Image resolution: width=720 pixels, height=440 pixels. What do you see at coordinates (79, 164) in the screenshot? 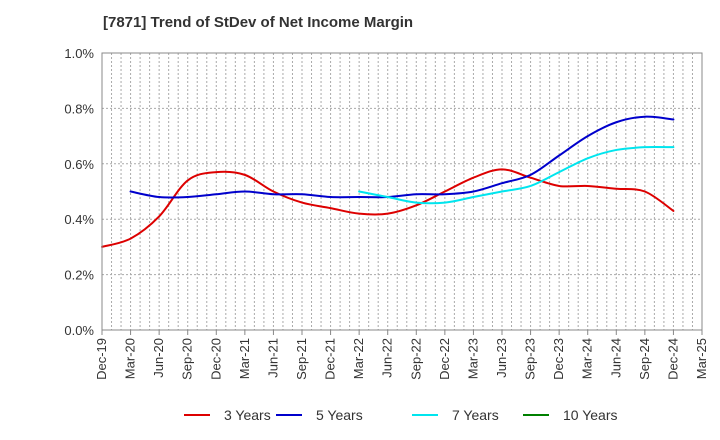
I see `y-tick-label: 0.6%` at bounding box center [79, 164].